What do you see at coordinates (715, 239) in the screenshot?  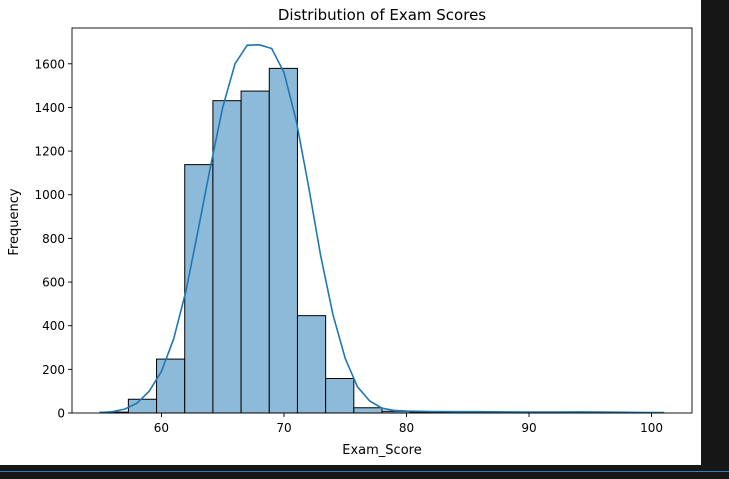 I see `window-frame-right` at bounding box center [715, 239].